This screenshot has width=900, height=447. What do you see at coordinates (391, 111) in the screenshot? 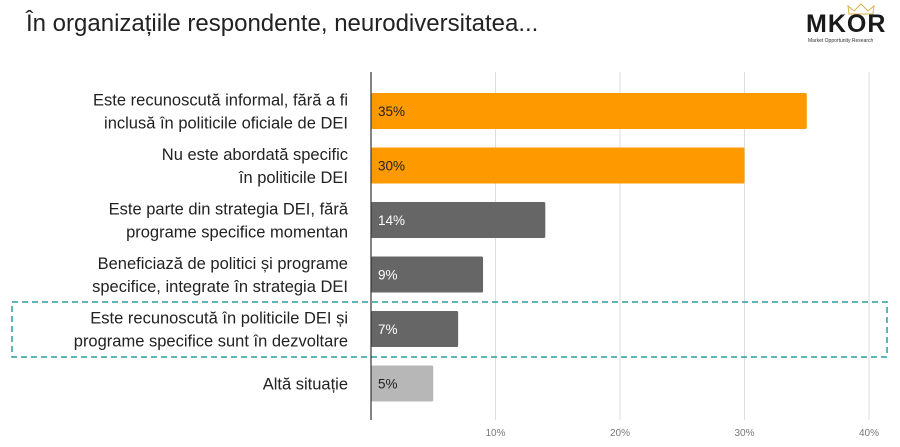
I see `data-label: 35%` at bounding box center [391, 111].